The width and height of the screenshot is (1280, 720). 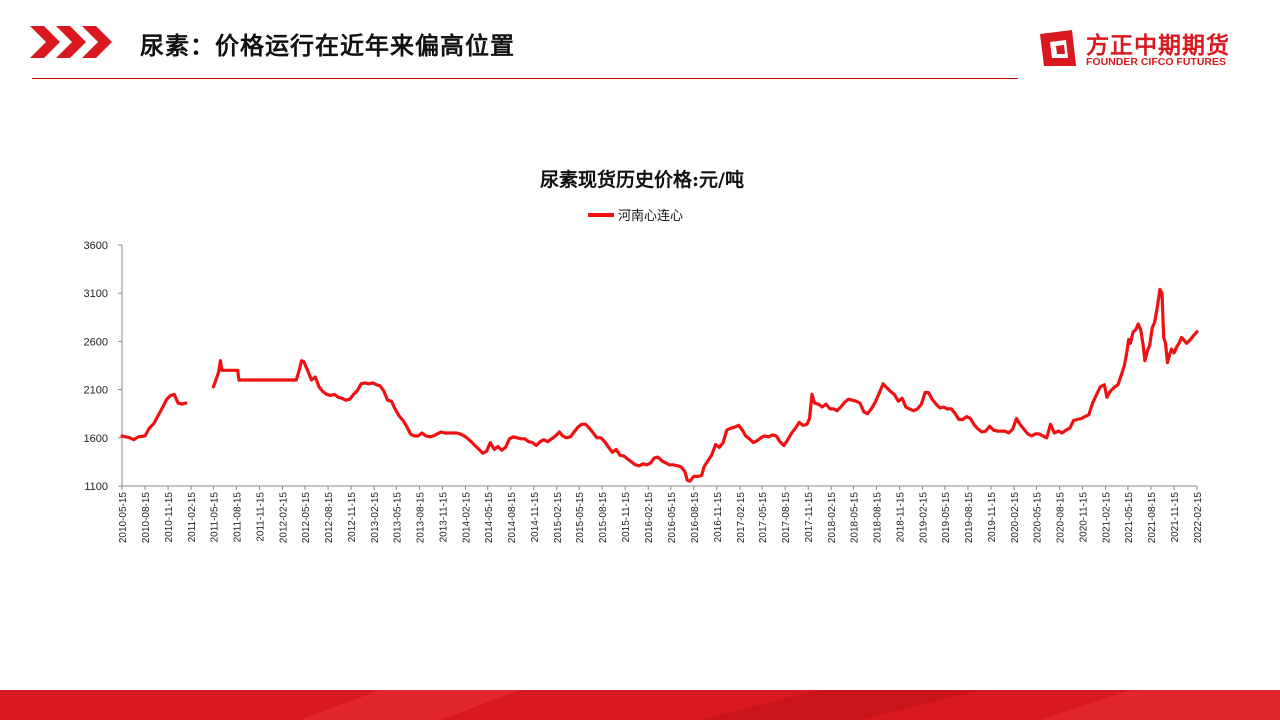 I want to click on y-tick-label: 2100, so click(x=96, y=391).